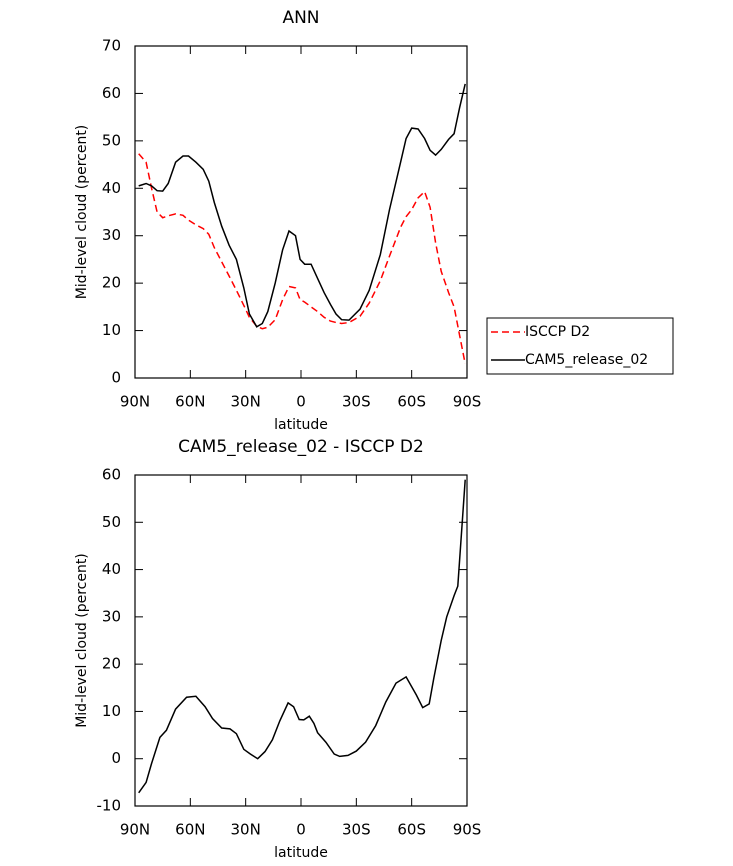 The height and width of the screenshot is (866, 733). What do you see at coordinates (300, 18) in the screenshot?
I see `chart-title: ANN` at bounding box center [300, 18].